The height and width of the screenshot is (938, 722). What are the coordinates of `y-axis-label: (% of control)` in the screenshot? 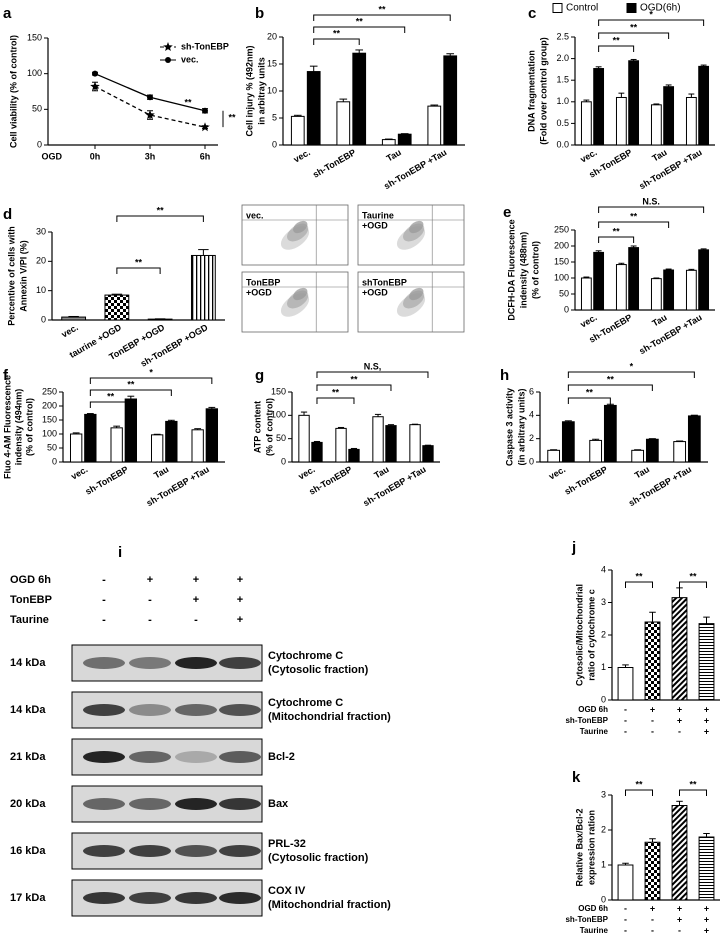 It's located at (269, 427).